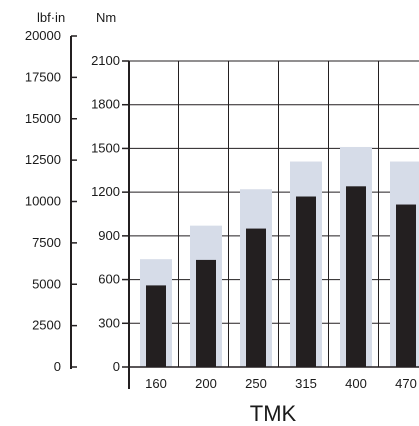 The image size is (419, 426). What do you see at coordinates (43, 35) in the screenshot?
I see `left-axis-tick-label: 20000` at bounding box center [43, 35].